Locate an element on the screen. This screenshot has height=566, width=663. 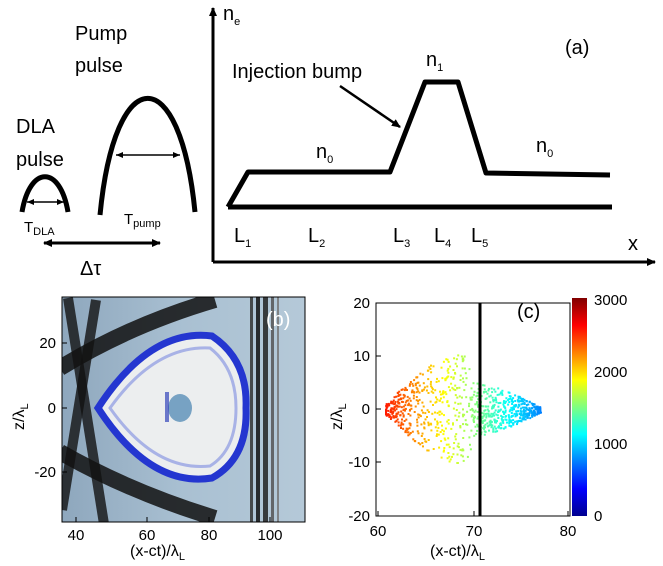
panel-label: (b) is located at coordinates (278, 320).